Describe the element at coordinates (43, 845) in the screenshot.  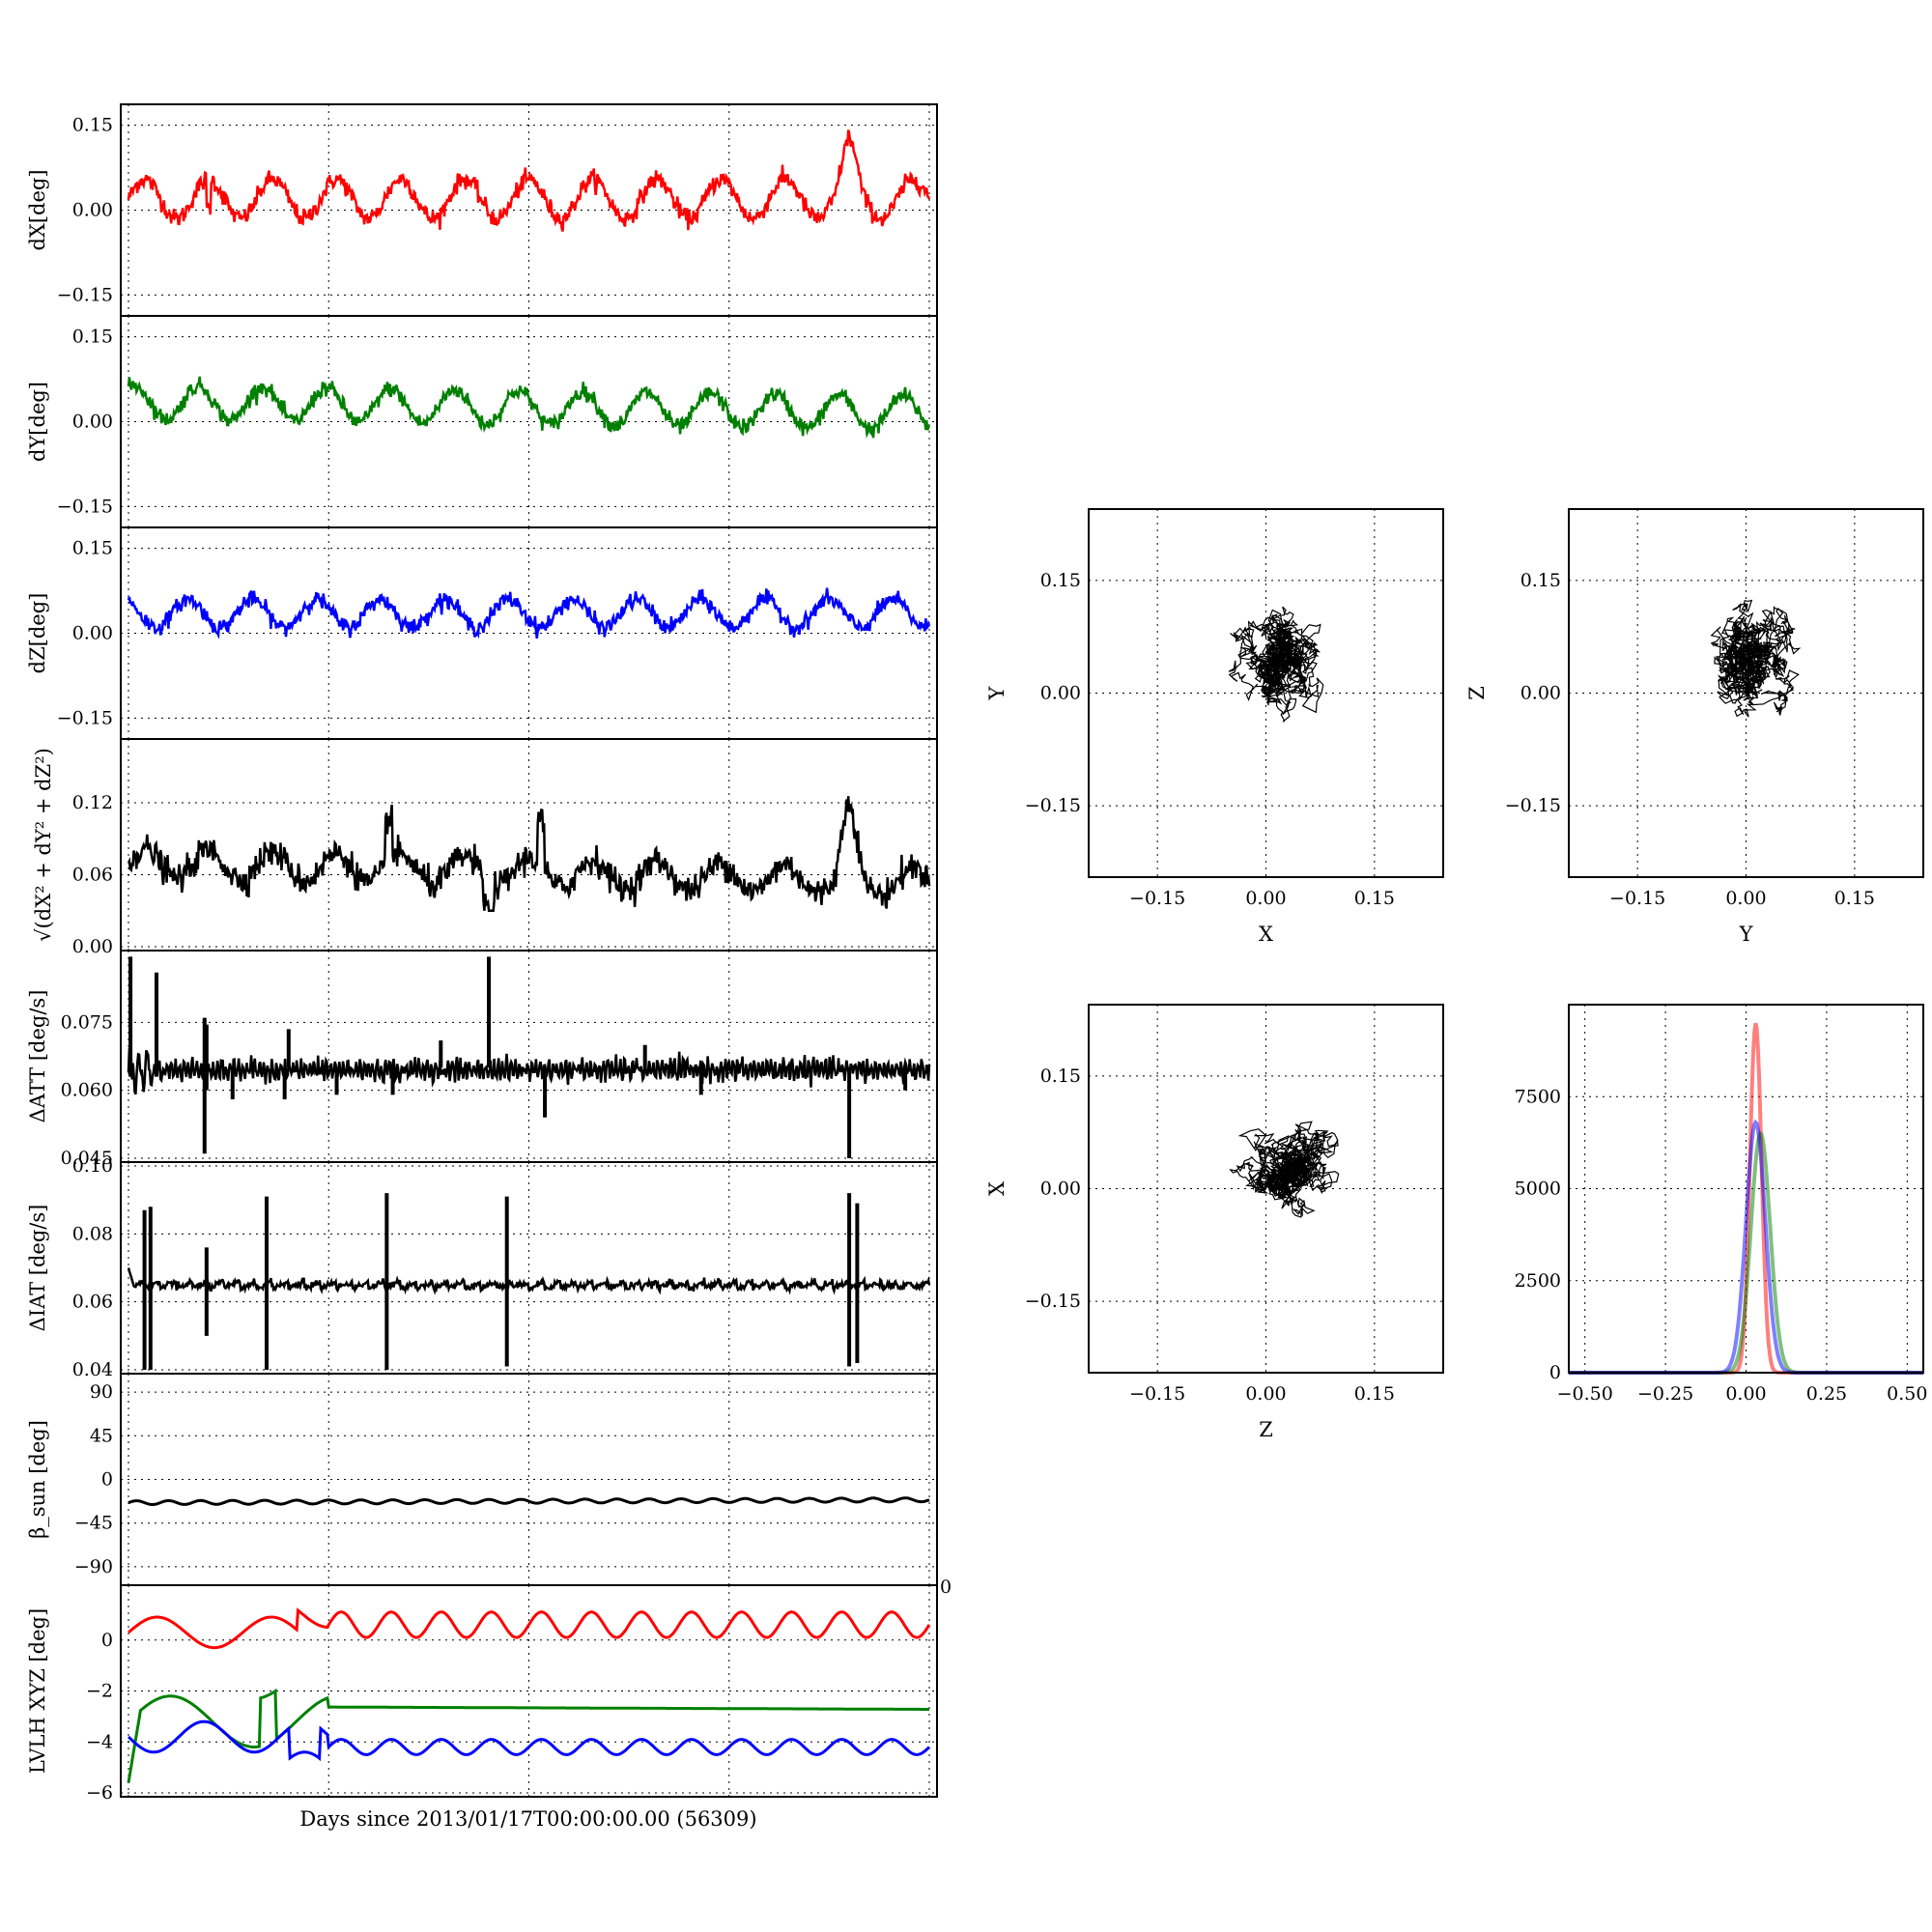
I see `ylabel: √(dX² + dY² + dZ²)` at that location.